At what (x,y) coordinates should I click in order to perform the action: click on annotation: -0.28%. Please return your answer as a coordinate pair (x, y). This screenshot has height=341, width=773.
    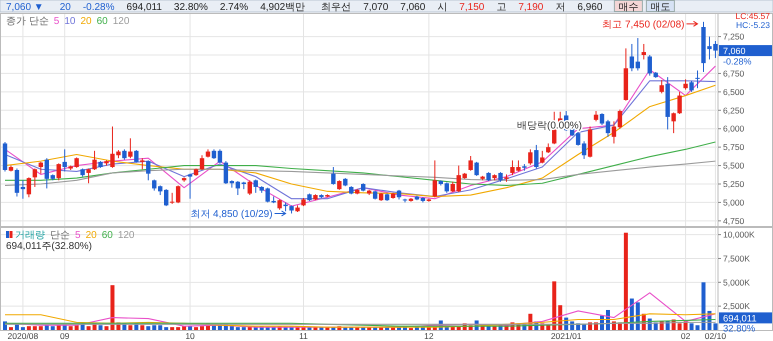
    Looking at the image, I should click on (98, 7).